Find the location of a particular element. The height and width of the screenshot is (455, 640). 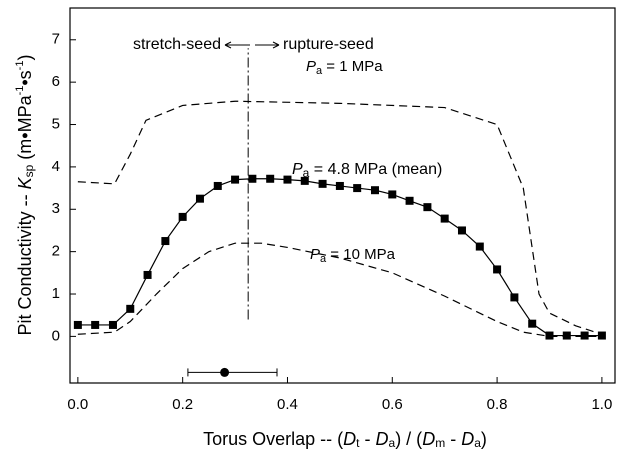

arrows is located at coordinates (252, 45).